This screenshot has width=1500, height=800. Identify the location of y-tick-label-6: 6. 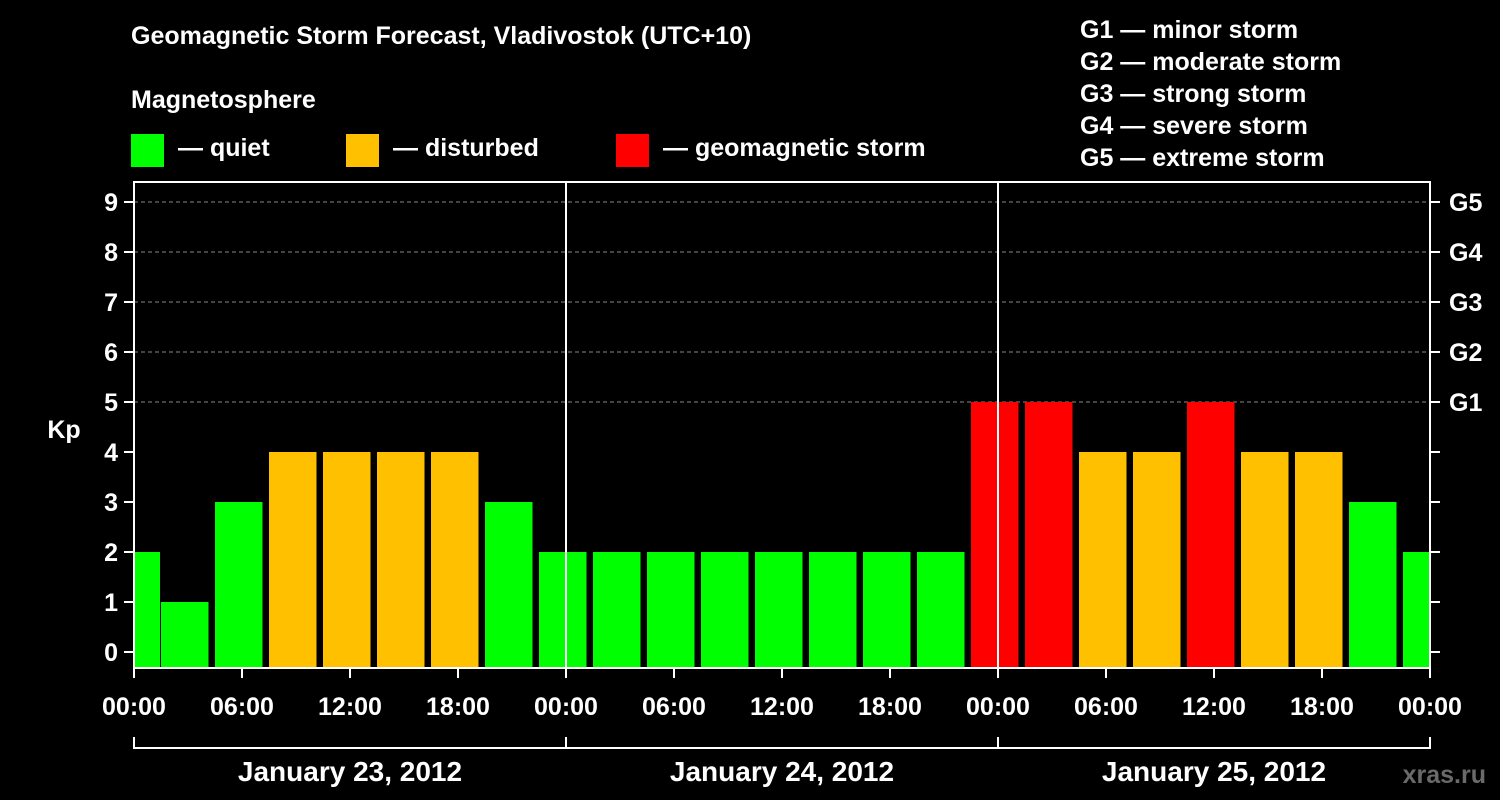
(111, 353).